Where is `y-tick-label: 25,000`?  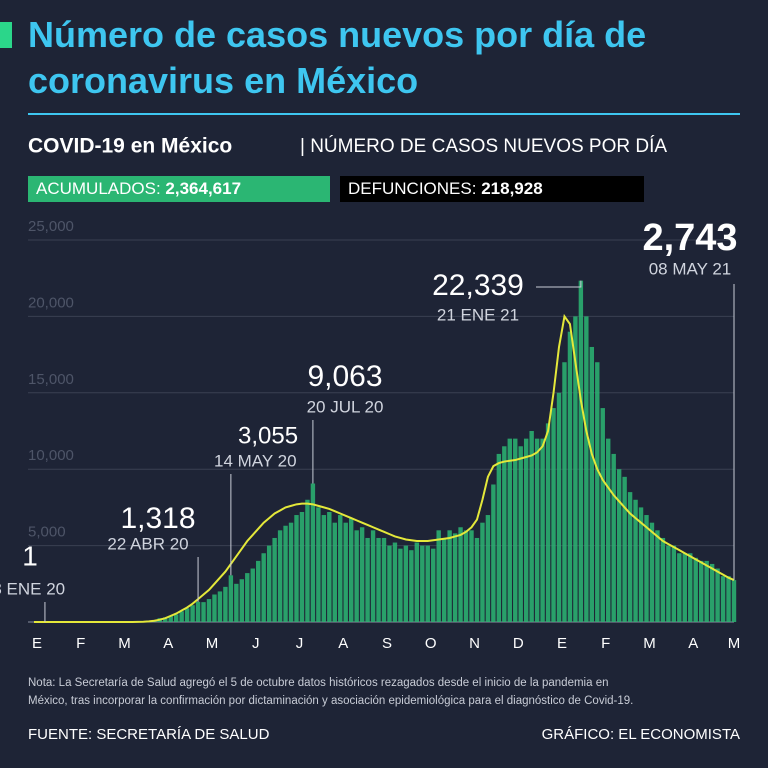 y-tick-label: 25,000 is located at coordinates (51, 226).